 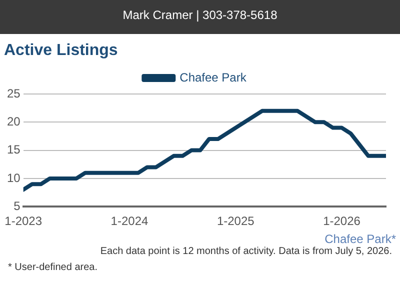 What do you see at coordinates (61, 51) in the screenshot?
I see `chart-title: Active Listings` at bounding box center [61, 51].